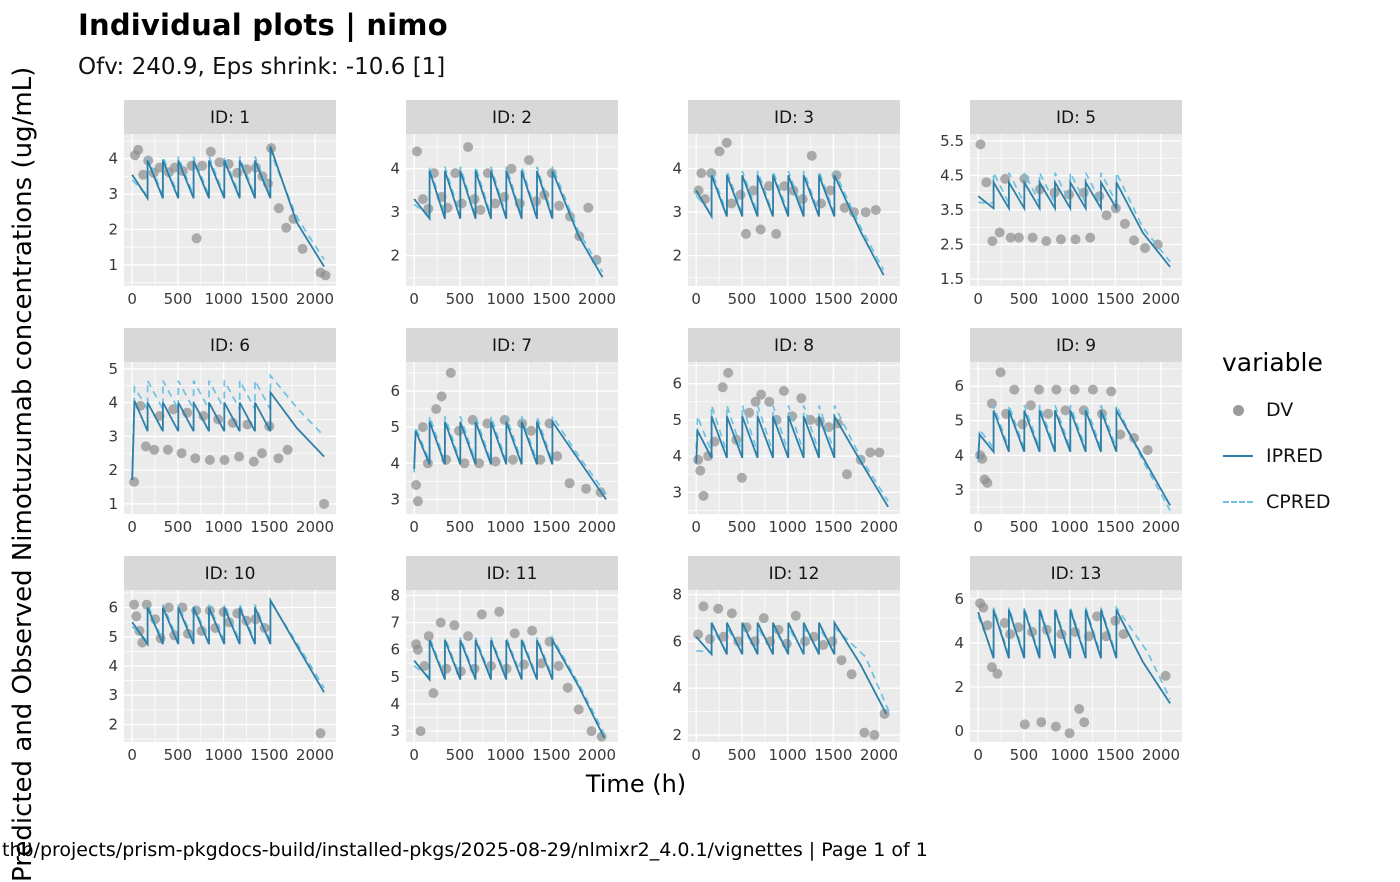 This screenshot has width=1400, height=882. What do you see at coordinates (395, 623) in the screenshot?
I see `svg-text: 7` at bounding box center [395, 623].